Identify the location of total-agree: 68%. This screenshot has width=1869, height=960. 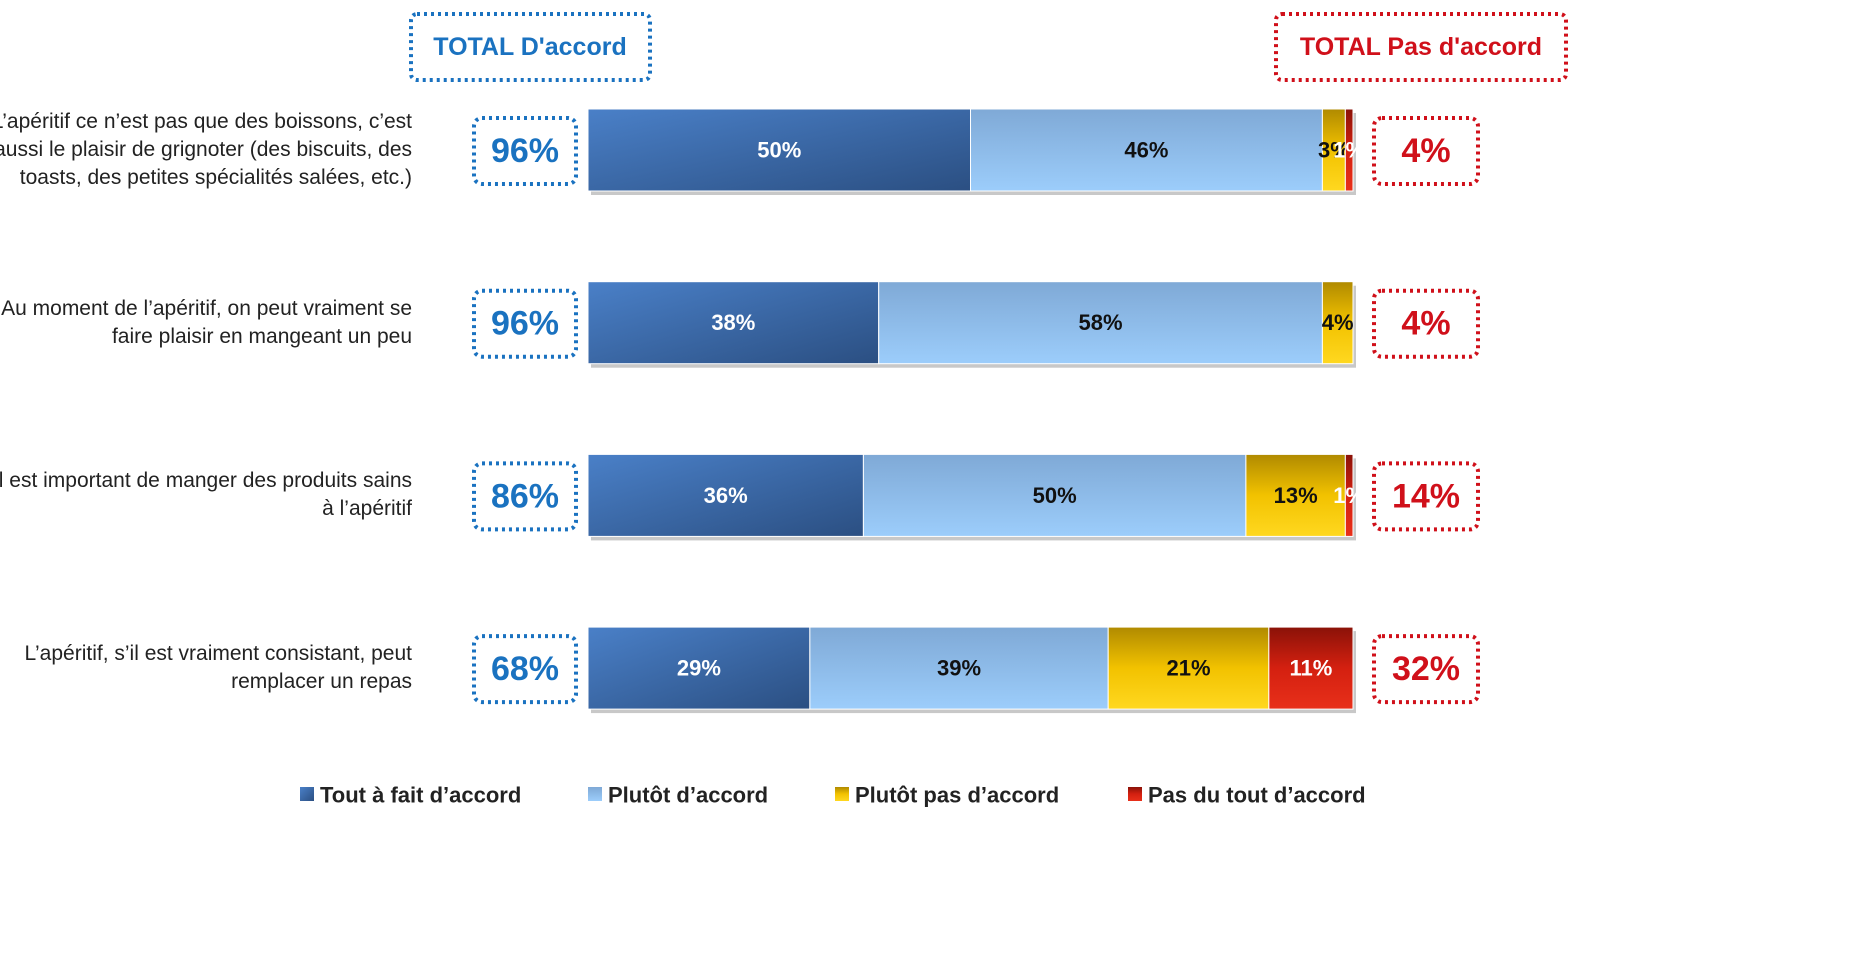
(525, 669).